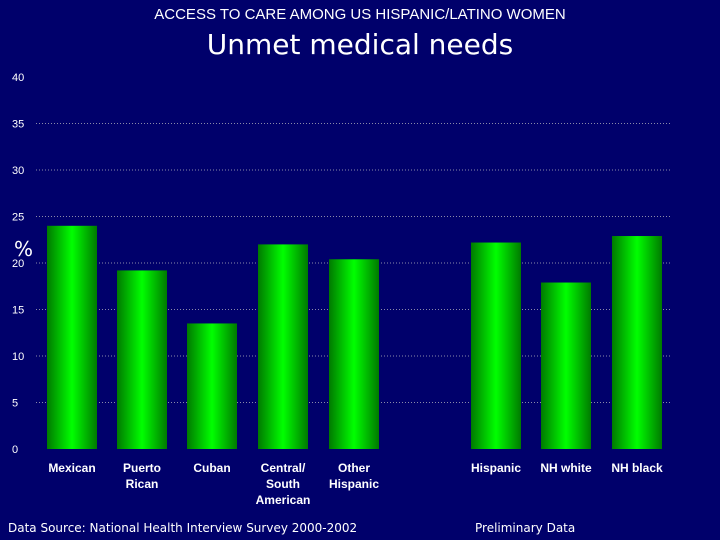 The height and width of the screenshot is (540, 720). I want to click on y-axis-label: %, so click(24, 249).